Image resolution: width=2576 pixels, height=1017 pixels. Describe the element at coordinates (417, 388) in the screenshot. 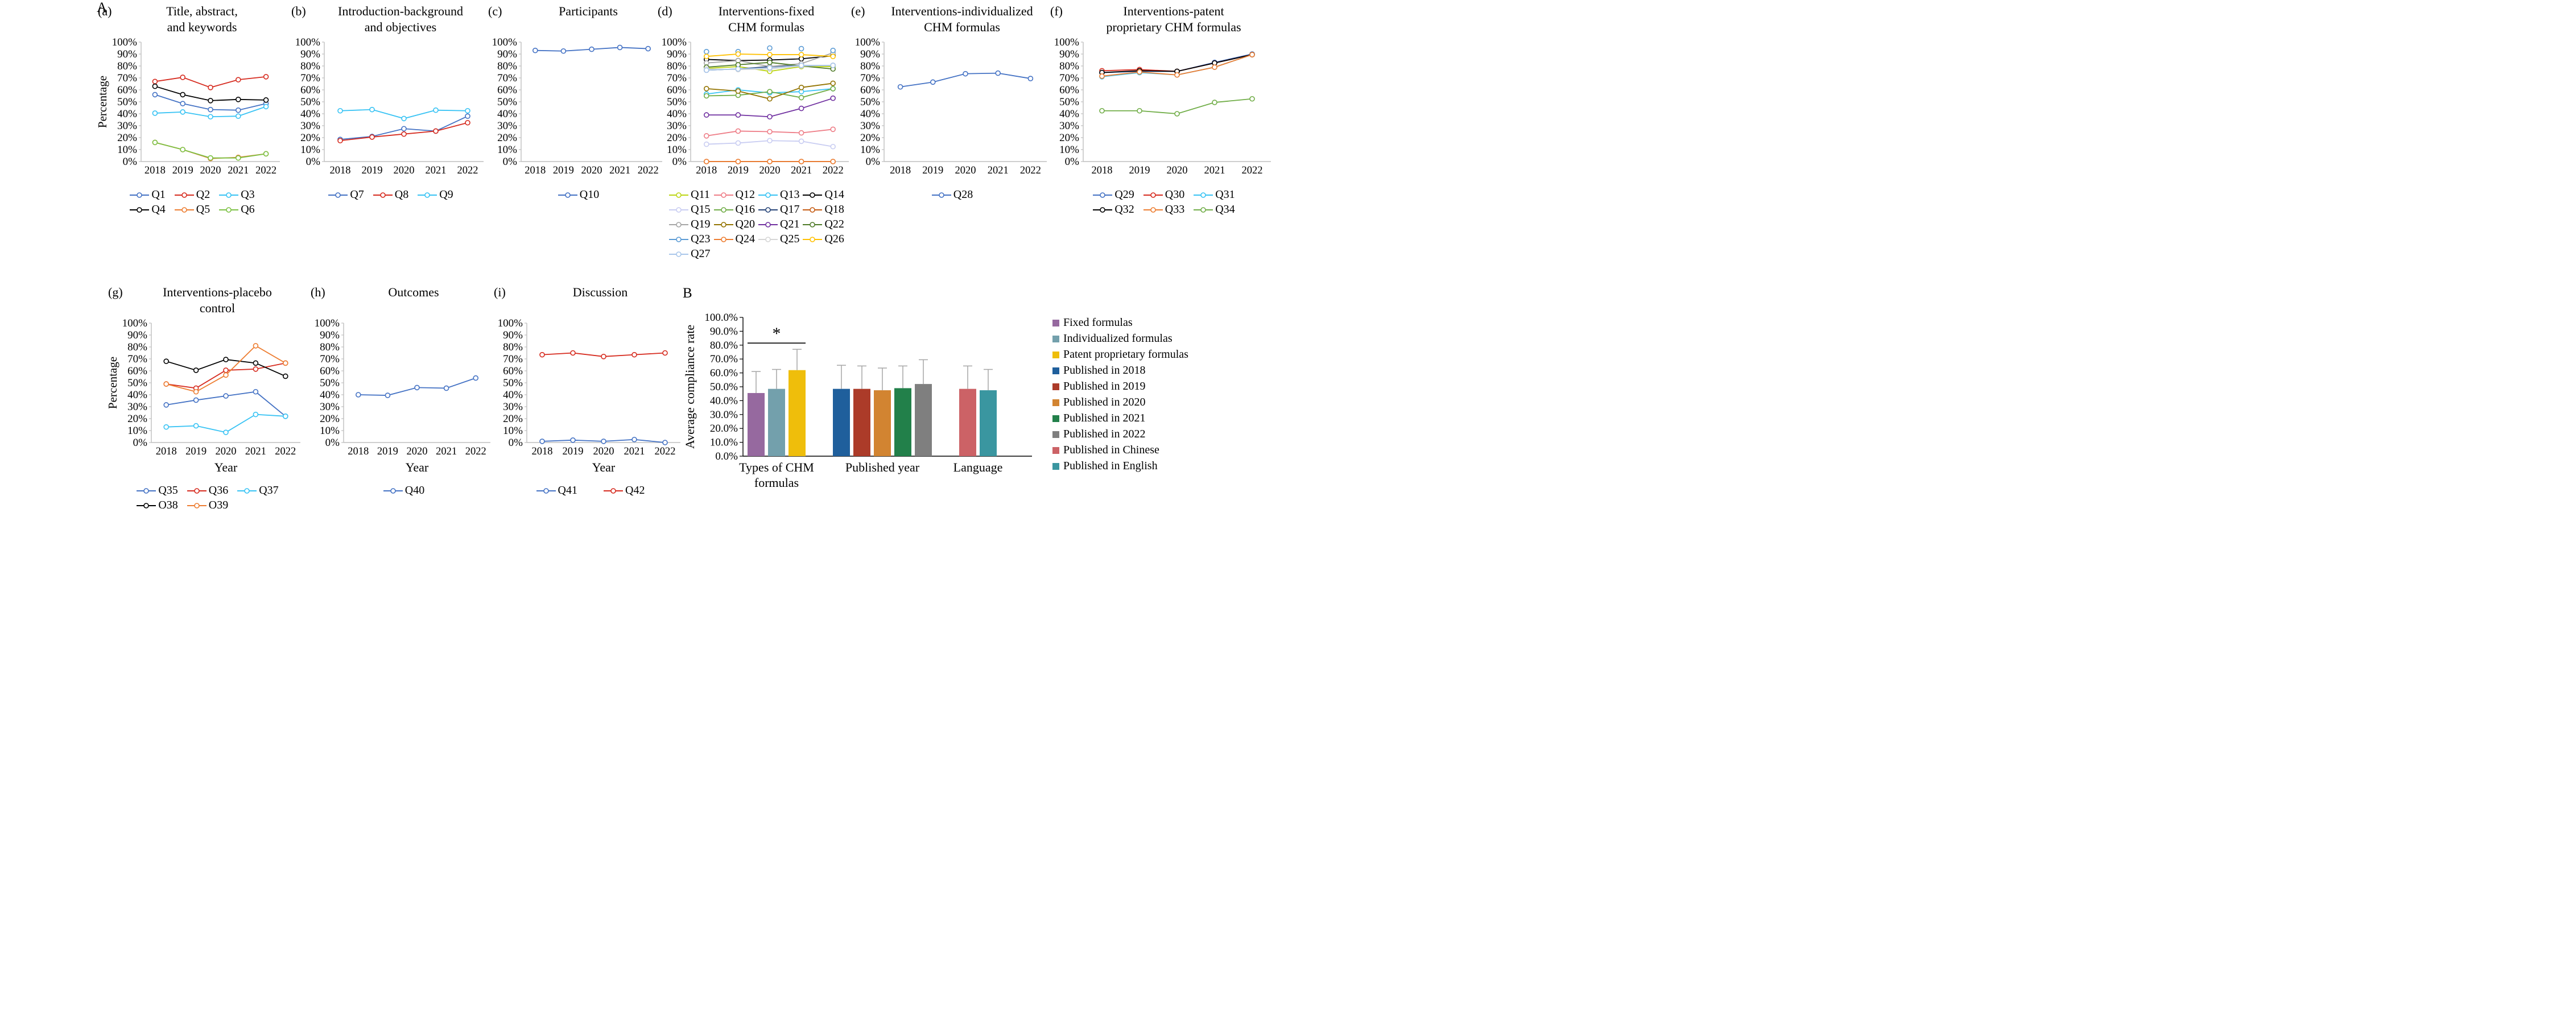

I see `data-point-Q40-2020` at that location.